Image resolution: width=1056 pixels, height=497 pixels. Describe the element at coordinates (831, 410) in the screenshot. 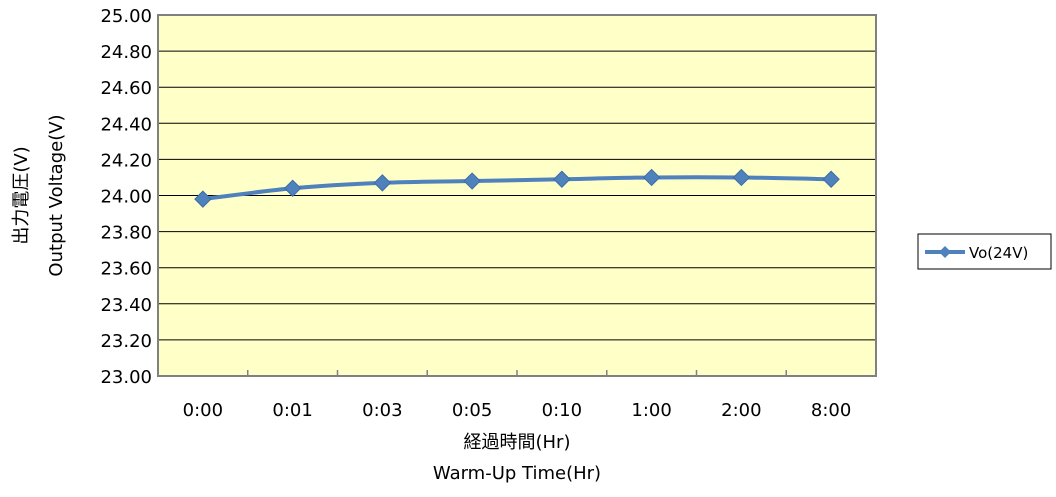

I see `x-tick-label: 8:00` at that location.